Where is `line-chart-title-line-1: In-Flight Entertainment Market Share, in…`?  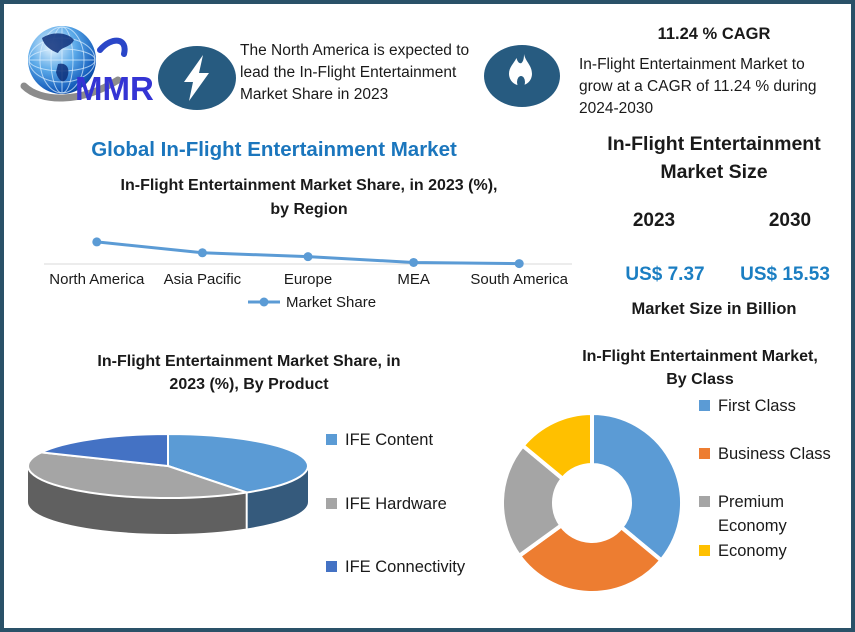
line-chart-title-line-1: In-Flight Entertainment Market Share, in… is located at coordinates (309, 185).